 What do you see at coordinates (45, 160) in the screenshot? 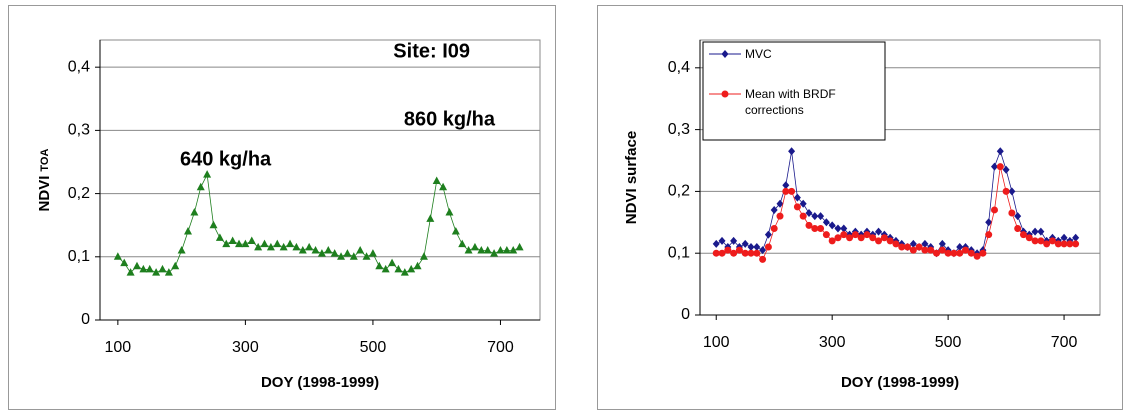
I see `y-axis-label-subscript: TOA` at bounding box center [45, 160].